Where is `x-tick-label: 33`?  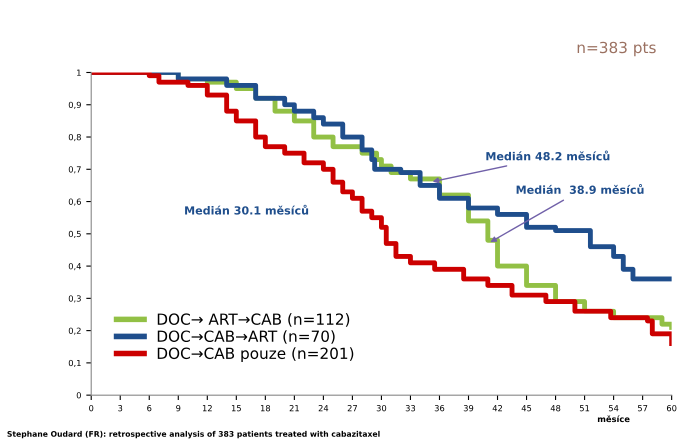 x-tick-label: 33 is located at coordinates (411, 408).